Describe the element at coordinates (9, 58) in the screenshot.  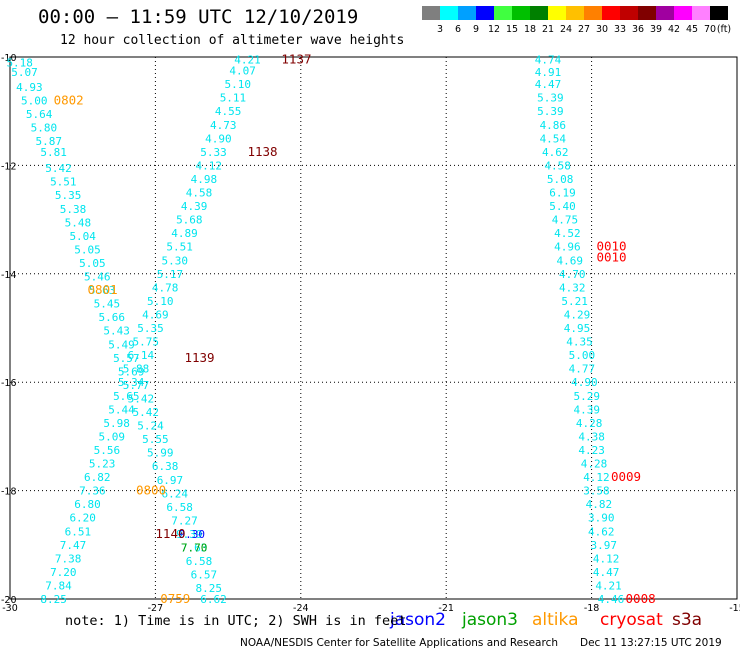
I see `y-tick-label: -10` at that location.